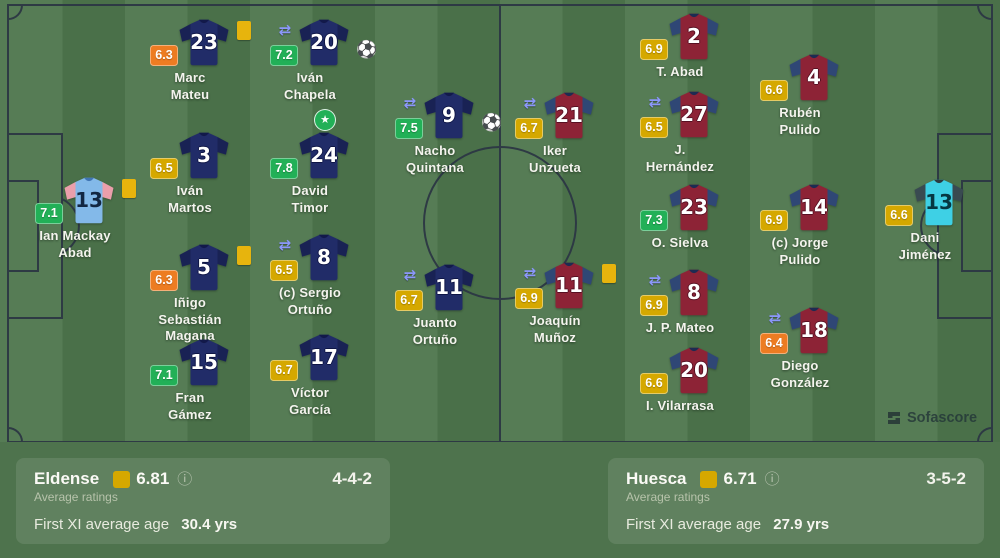 The image size is (1000, 558). I want to click on watermark-label: Sofascore, so click(942, 418).